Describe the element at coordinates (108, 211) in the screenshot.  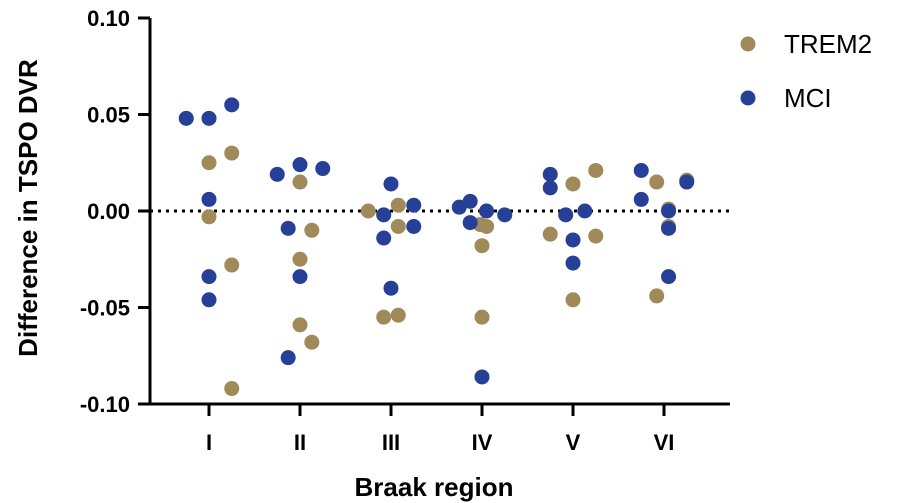
I see `y-tick-label: 0.00` at that location.